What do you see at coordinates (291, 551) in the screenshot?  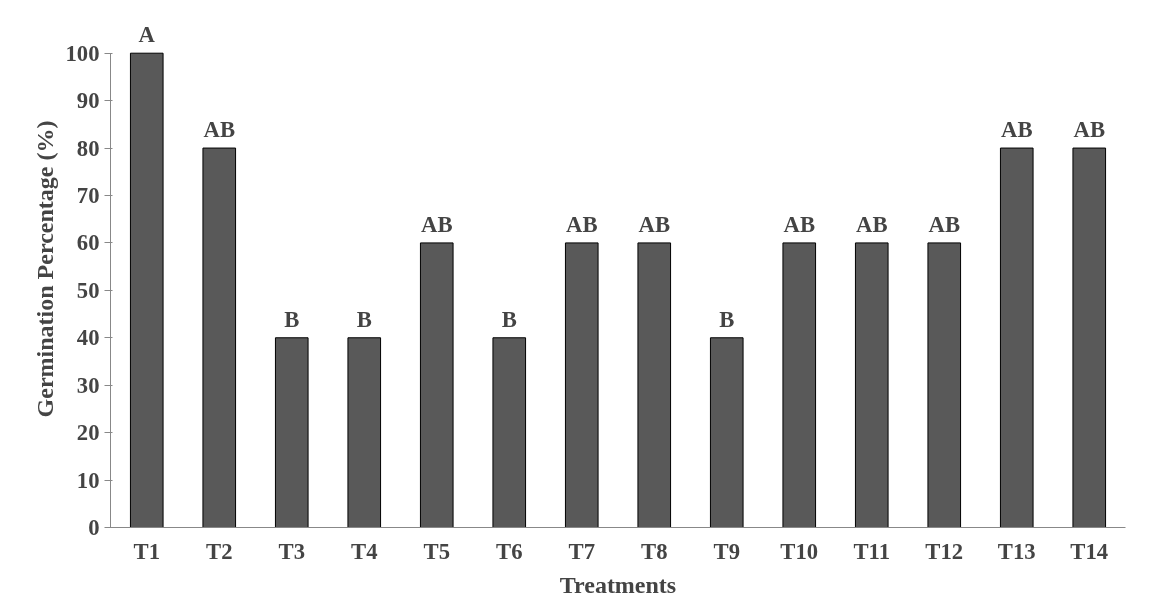 I see `x-tick-label: T3` at bounding box center [291, 551].